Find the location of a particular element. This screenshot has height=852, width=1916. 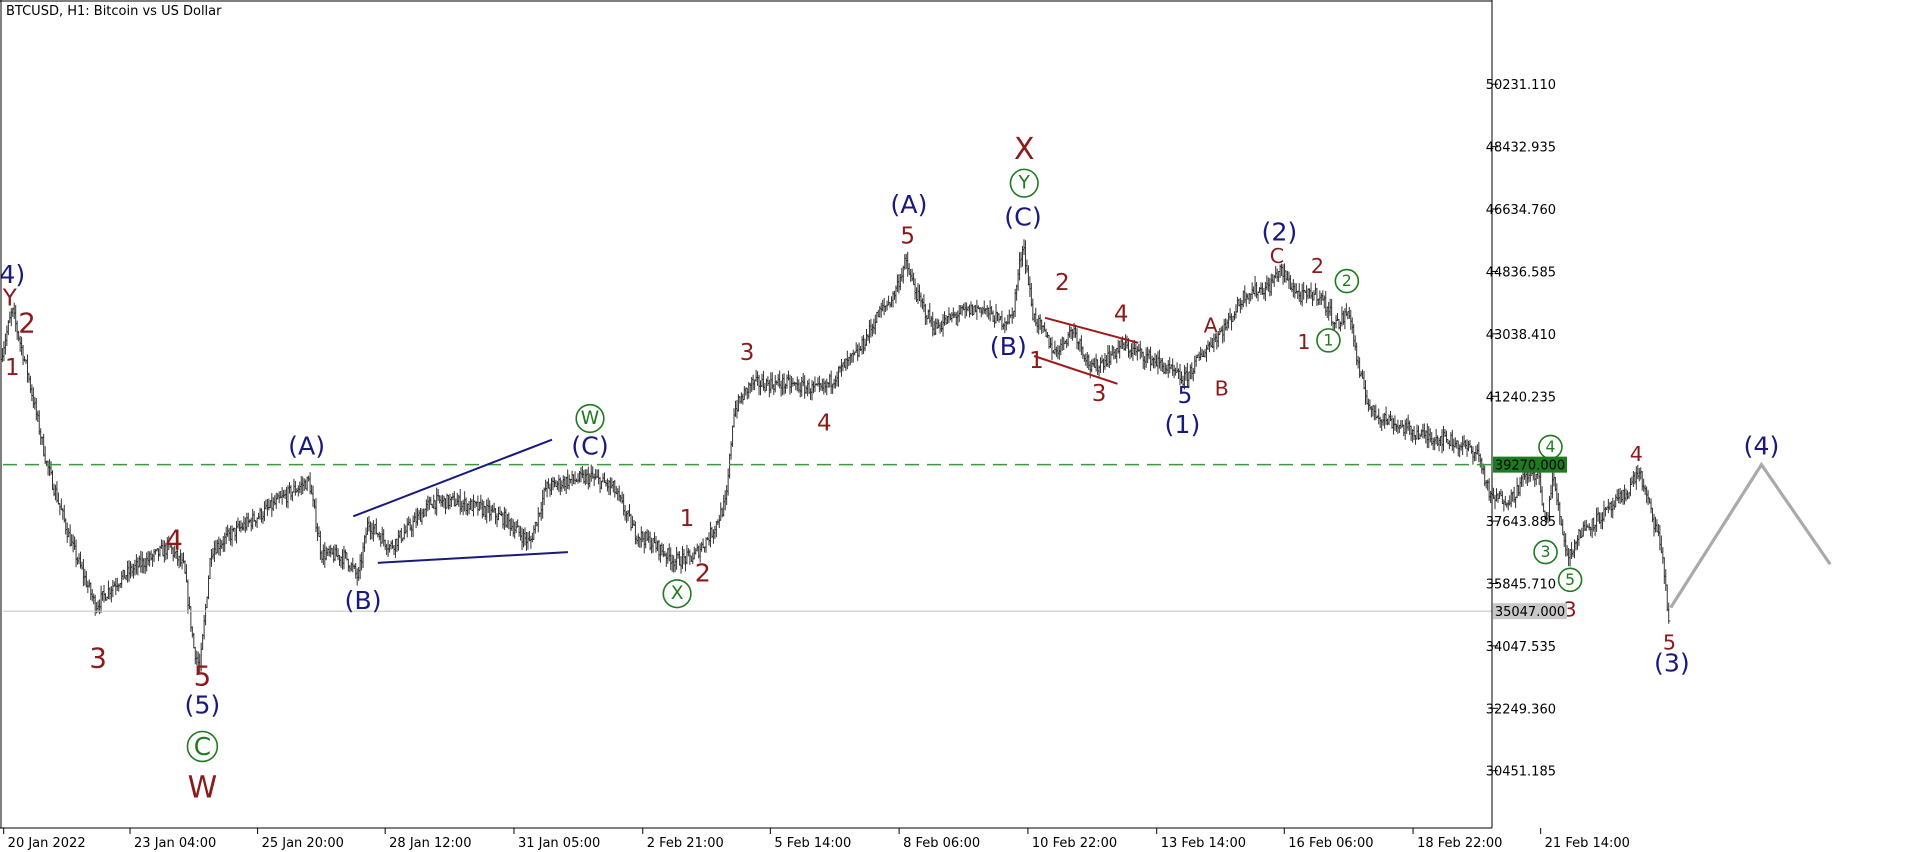

x-tick-label: 23 Jan 04:00 is located at coordinates (175, 843).